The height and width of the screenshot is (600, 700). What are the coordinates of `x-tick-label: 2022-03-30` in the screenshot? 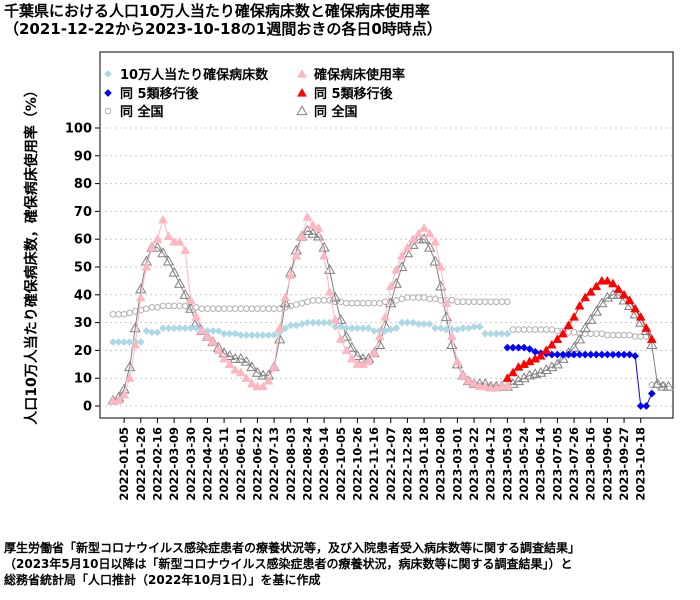 It's located at (191, 464).